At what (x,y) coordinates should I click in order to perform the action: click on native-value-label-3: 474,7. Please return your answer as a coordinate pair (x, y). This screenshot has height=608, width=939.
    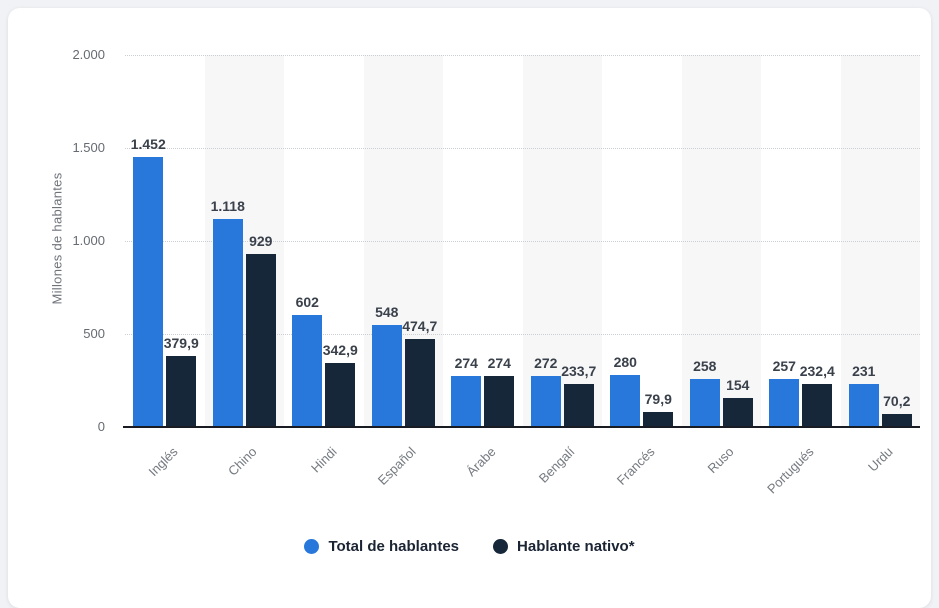
    Looking at the image, I should click on (420, 325).